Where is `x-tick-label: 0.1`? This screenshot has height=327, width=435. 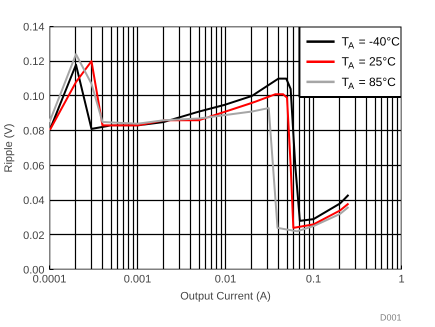 x-tick-label: 0.1 is located at coordinates (314, 280).